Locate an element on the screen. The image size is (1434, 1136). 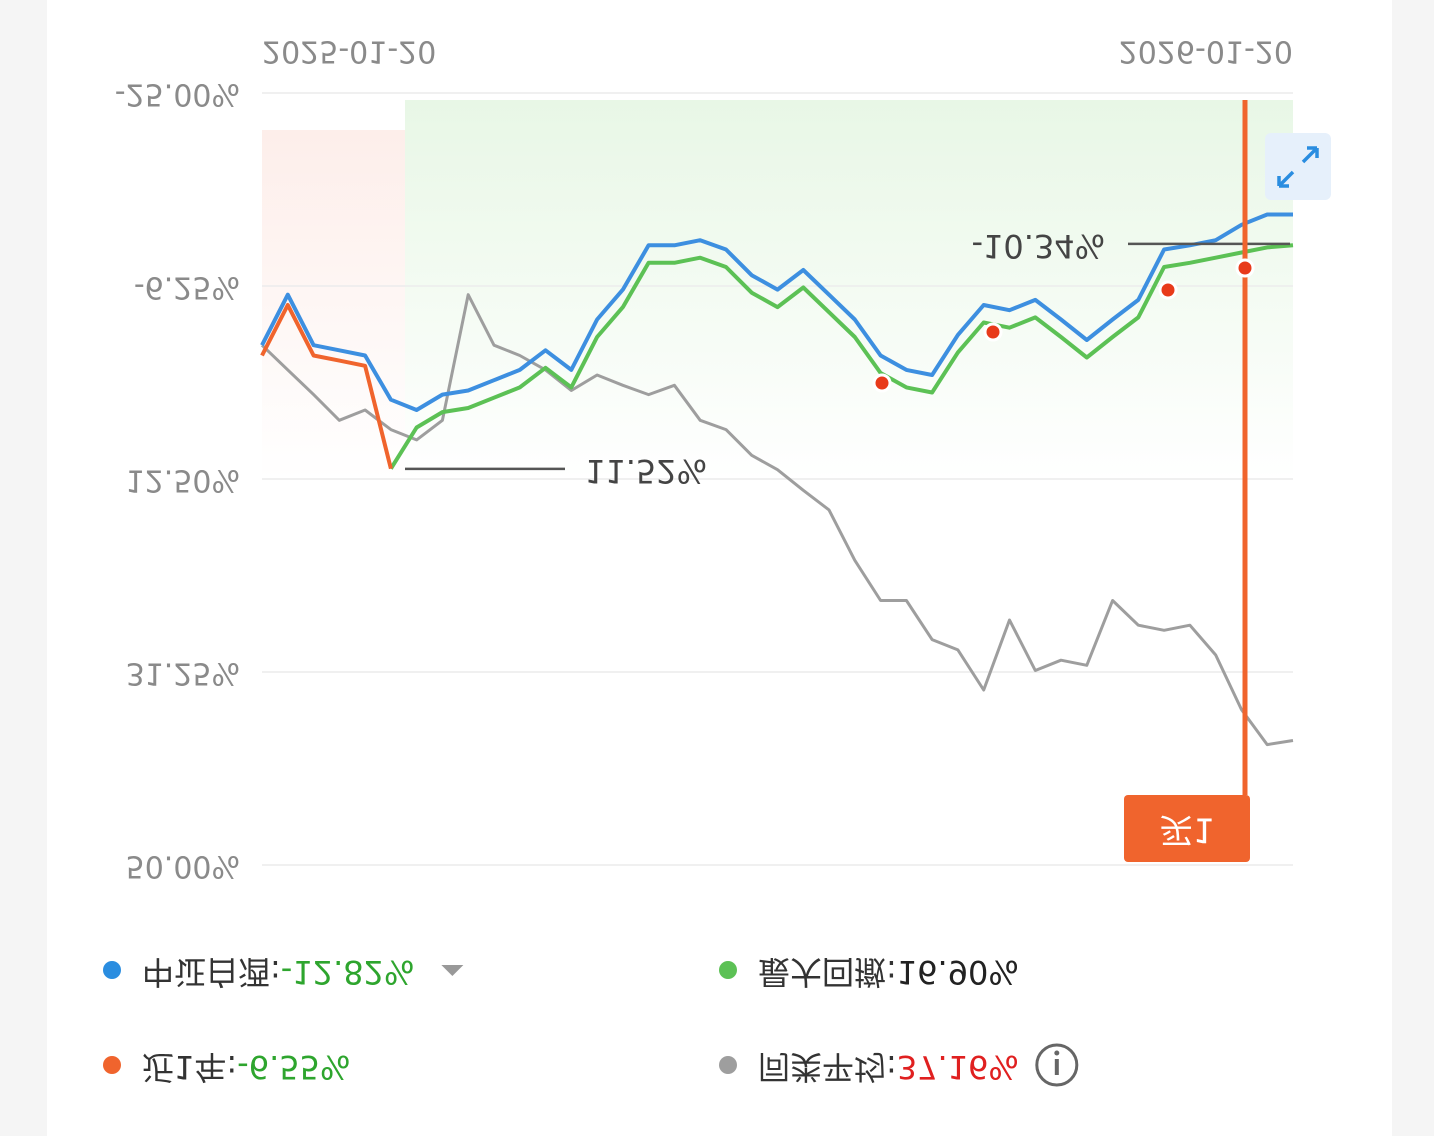
legend-label: 中证白酒: is located at coordinates (211, 972).